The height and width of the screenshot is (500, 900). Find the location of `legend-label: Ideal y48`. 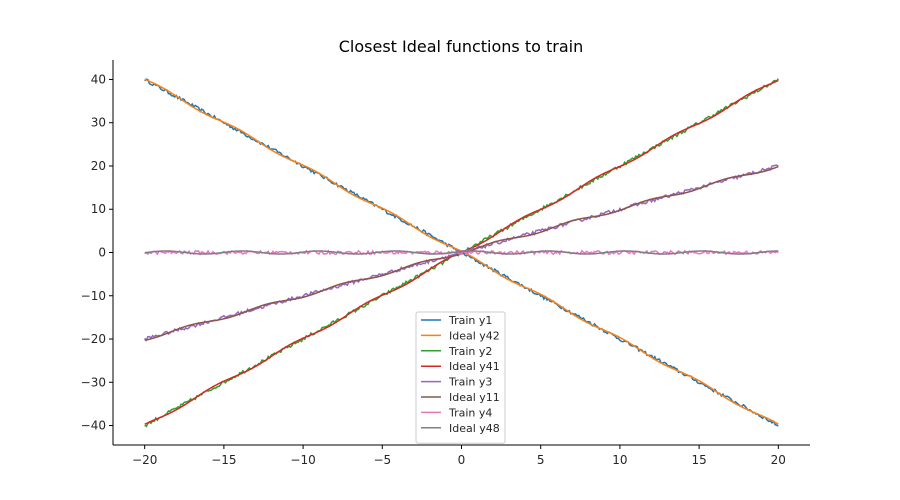

legend-label: Ideal y48 is located at coordinates (474, 428).